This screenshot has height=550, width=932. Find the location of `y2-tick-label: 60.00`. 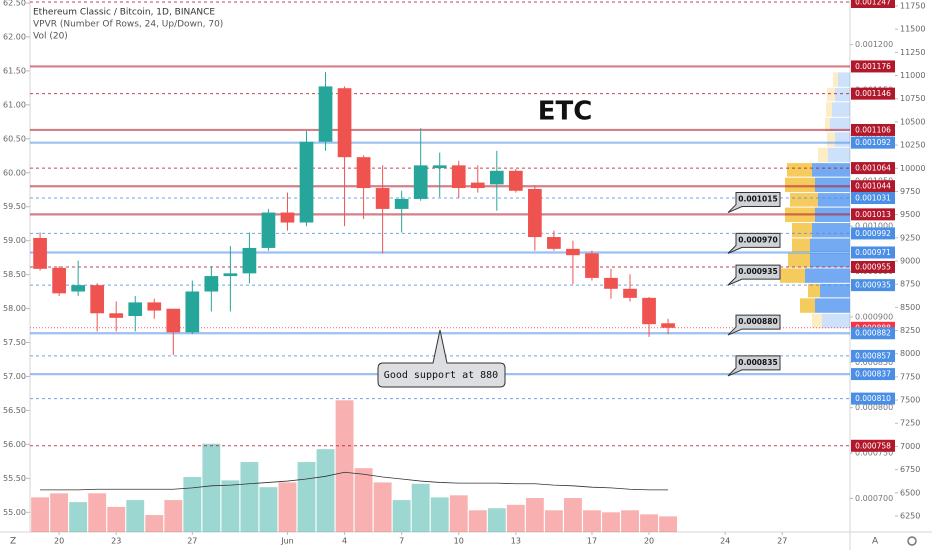

y2-tick-label: 60.00 is located at coordinates (14, 172).